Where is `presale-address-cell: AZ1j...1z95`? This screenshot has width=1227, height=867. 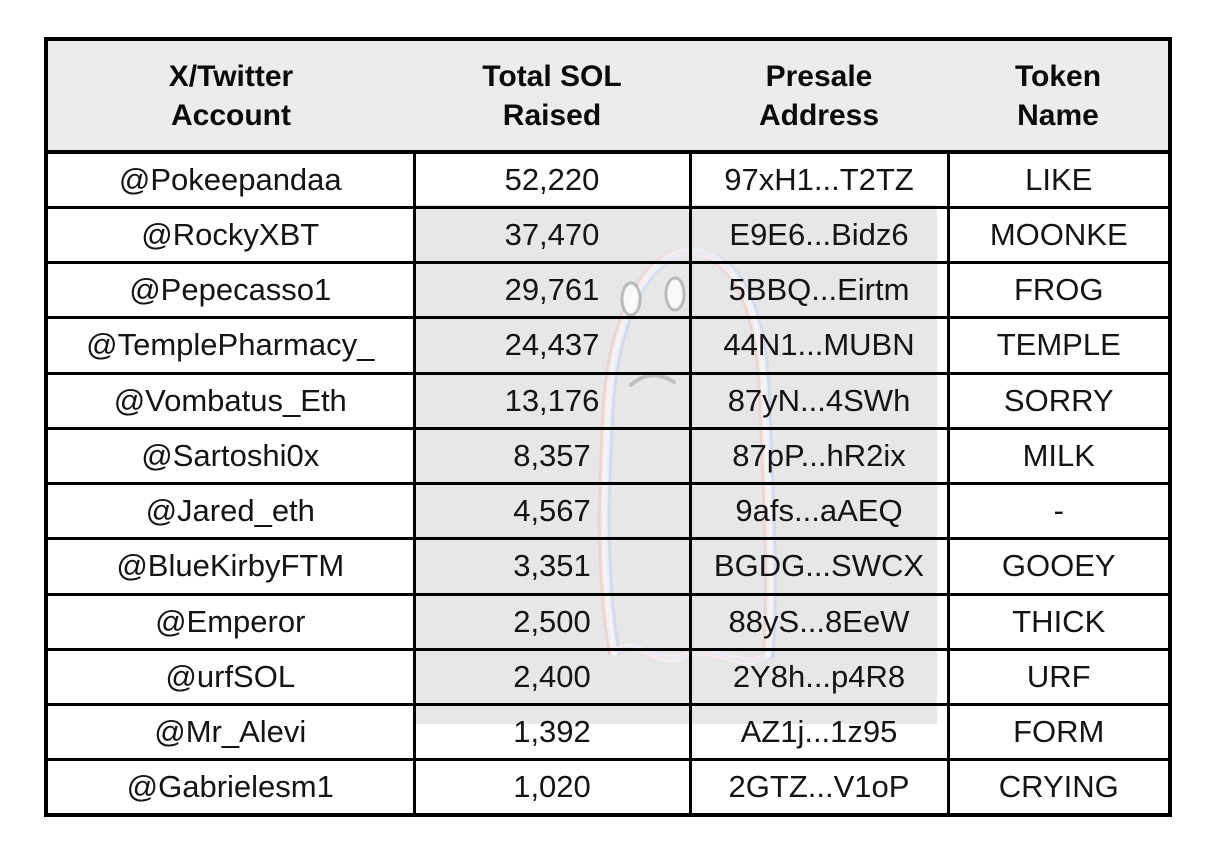 presale-address-cell: AZ1j...1z95 is located at coordinates (819, 732).